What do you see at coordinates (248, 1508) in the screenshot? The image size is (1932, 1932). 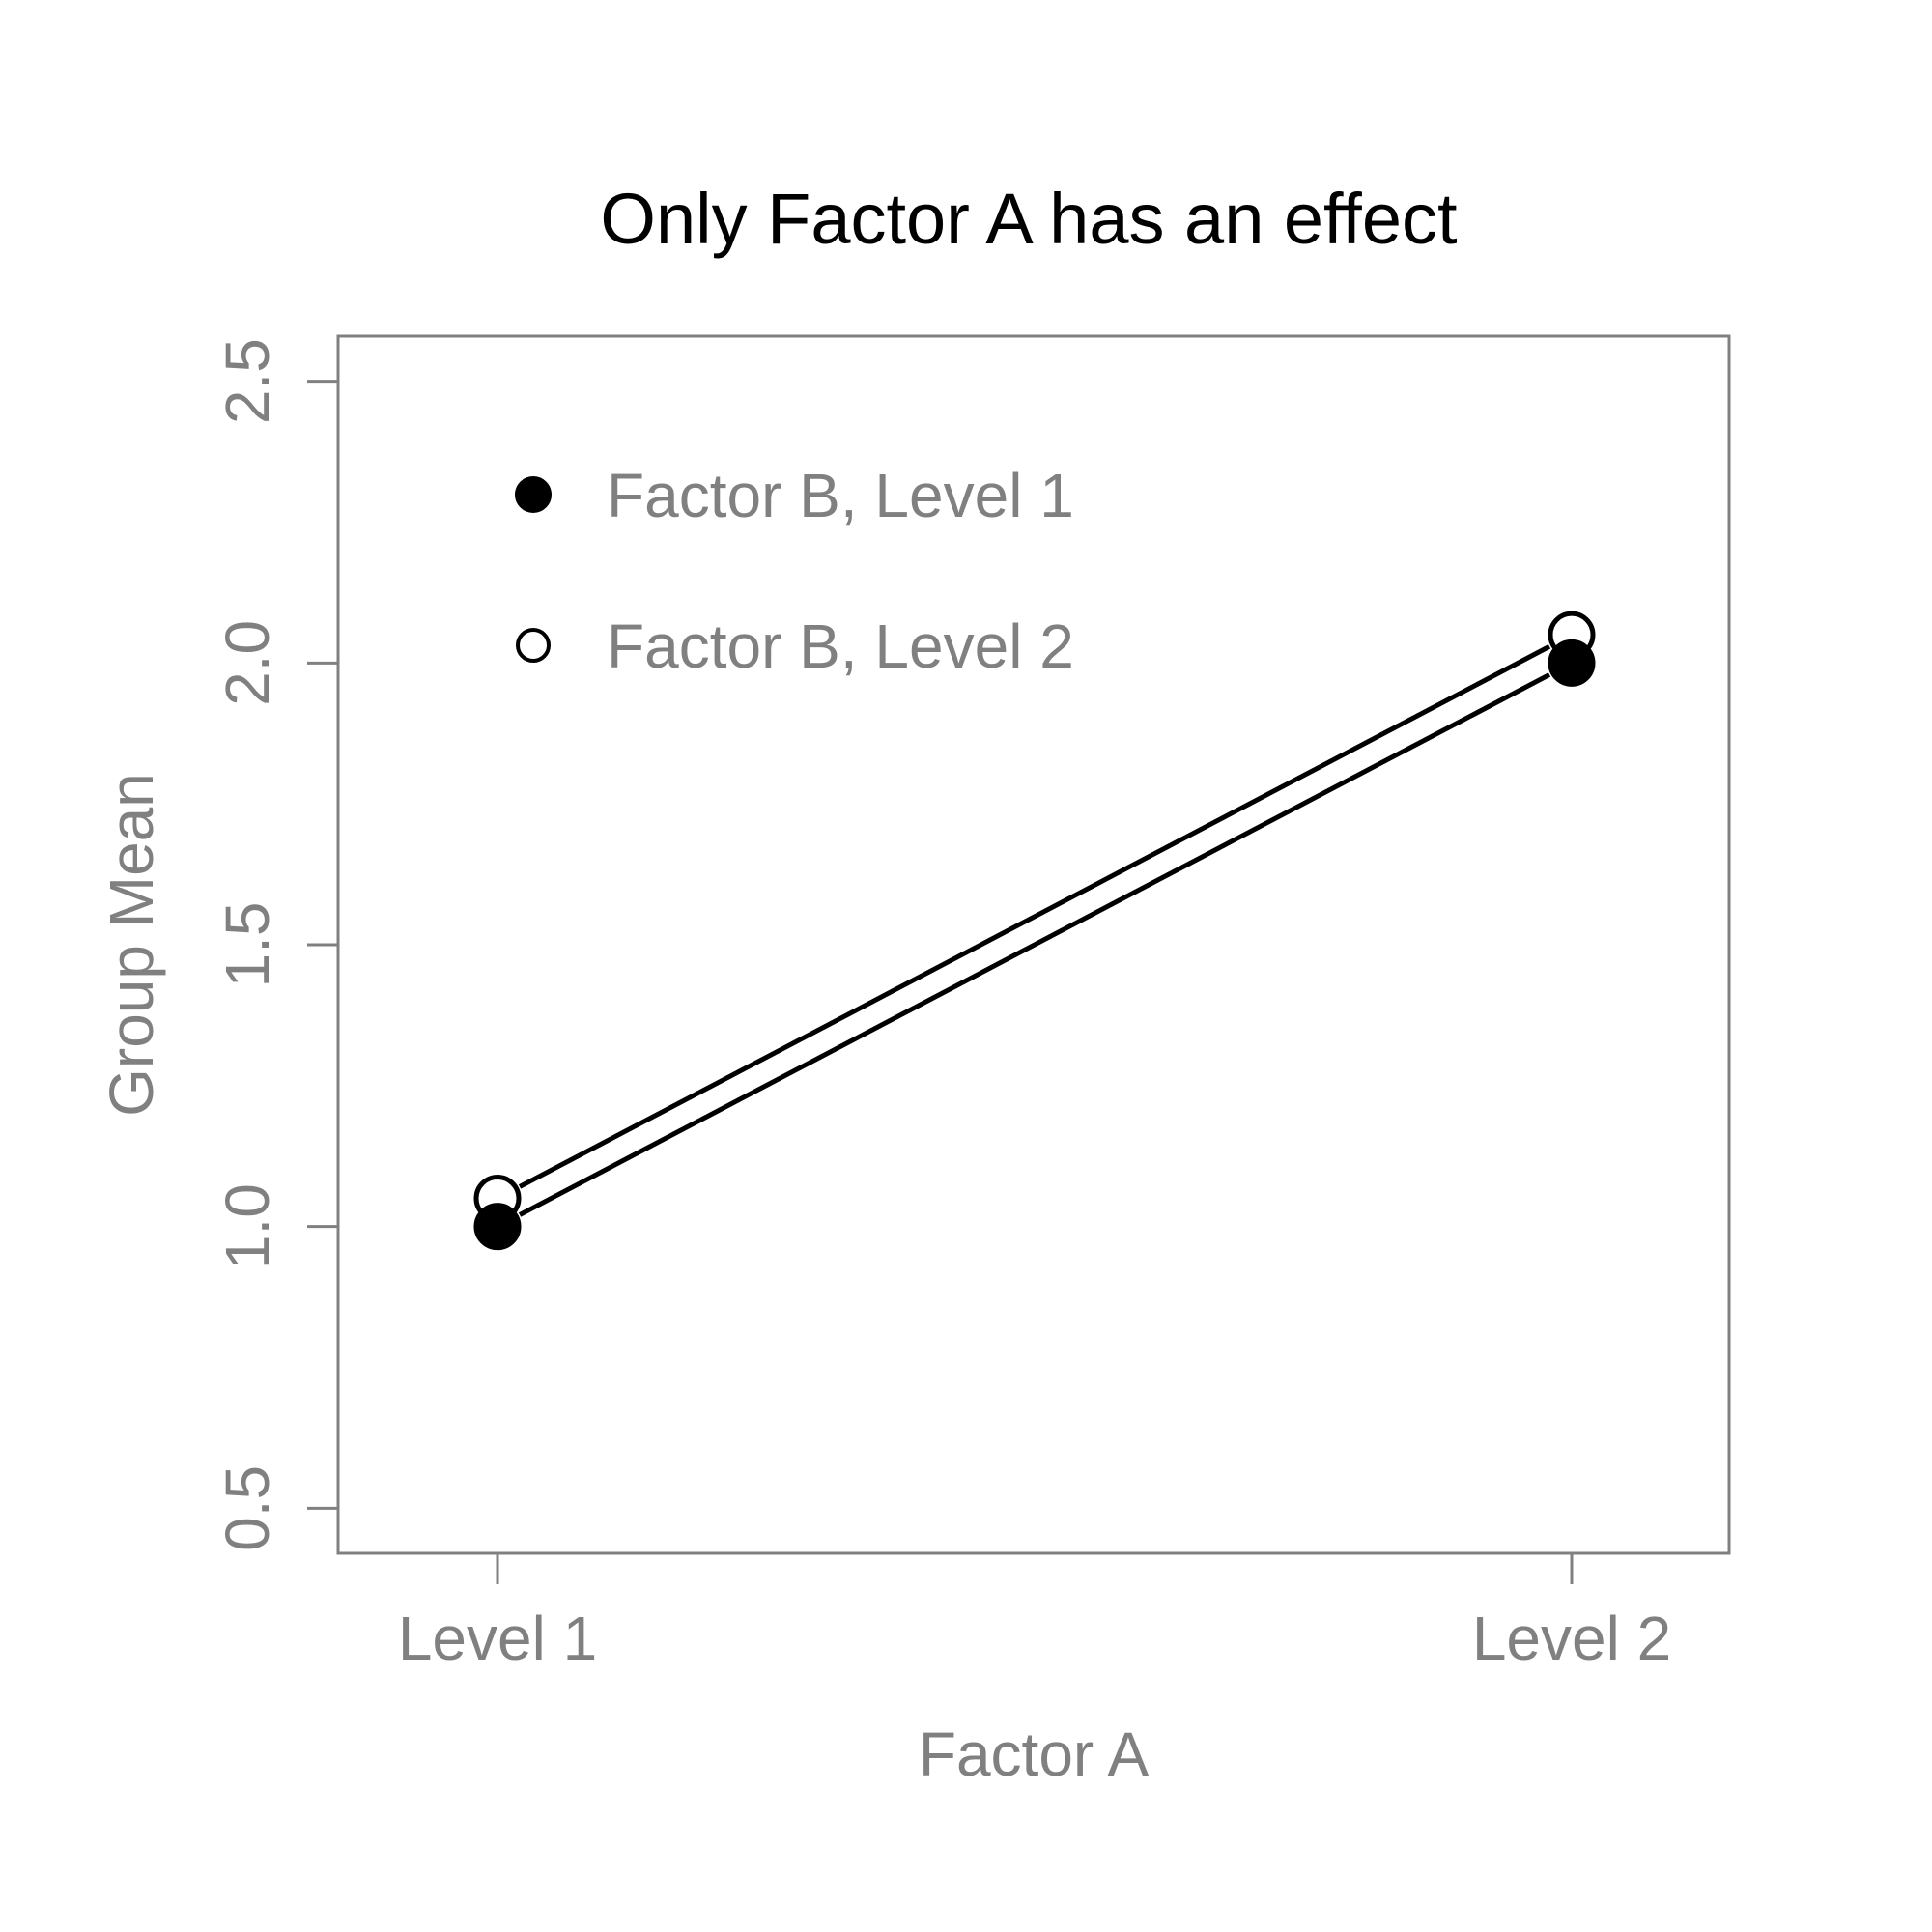 I see `y-tick-label: 0.5` at bounding box center [248, 1508].